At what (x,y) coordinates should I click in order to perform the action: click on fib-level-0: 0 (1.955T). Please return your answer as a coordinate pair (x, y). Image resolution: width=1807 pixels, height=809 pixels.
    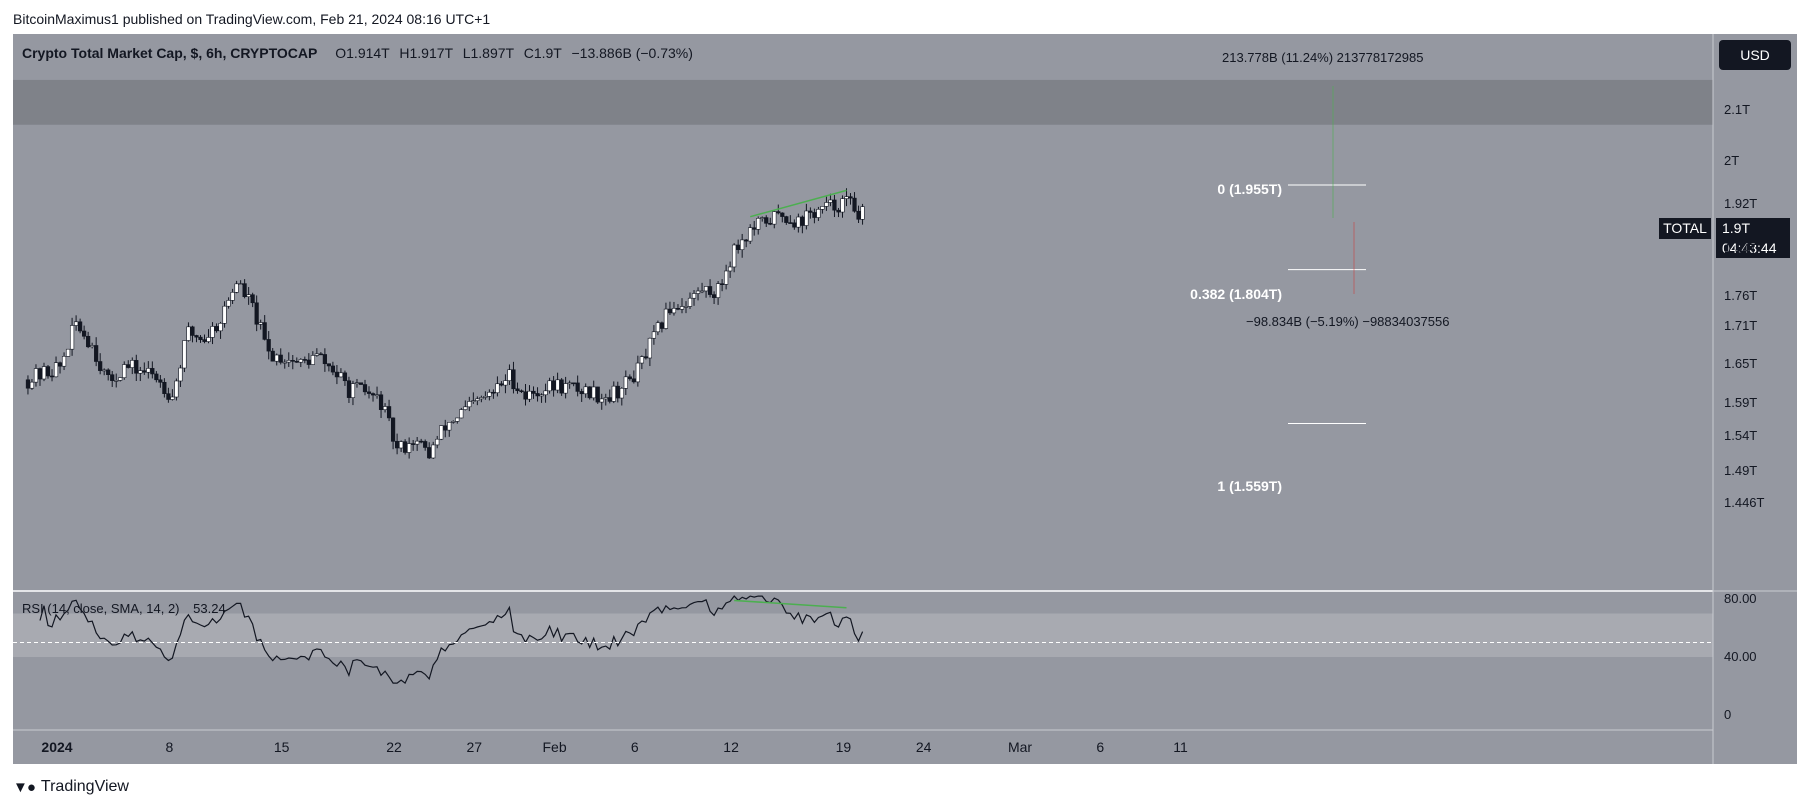
    Looking at the image, I should click on (1249, 189).